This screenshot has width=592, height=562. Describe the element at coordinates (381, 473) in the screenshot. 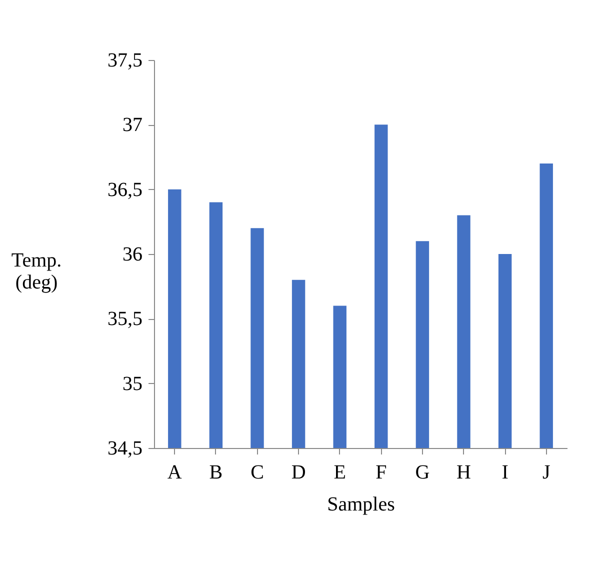

I see `x-tick-label: F` at that location.